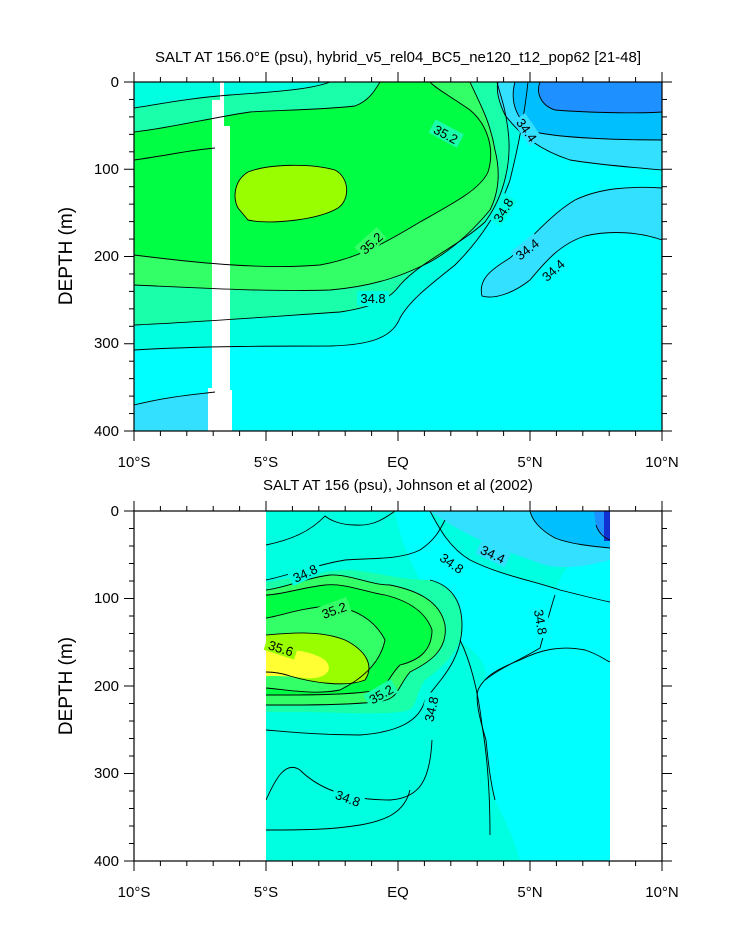 This screenshot has height=945, width=733. What do you see at coordinates (607, 526) in the screenshot?
I see `salinity-region-34.0` at bounding box center [607, 526].